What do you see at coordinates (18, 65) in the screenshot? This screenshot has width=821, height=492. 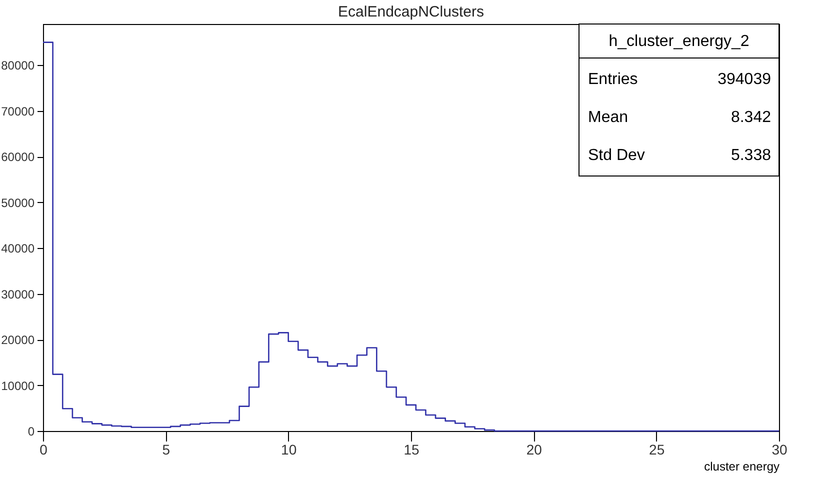 I see `y-tick-label: 80000` at bounding box center [18, 65].